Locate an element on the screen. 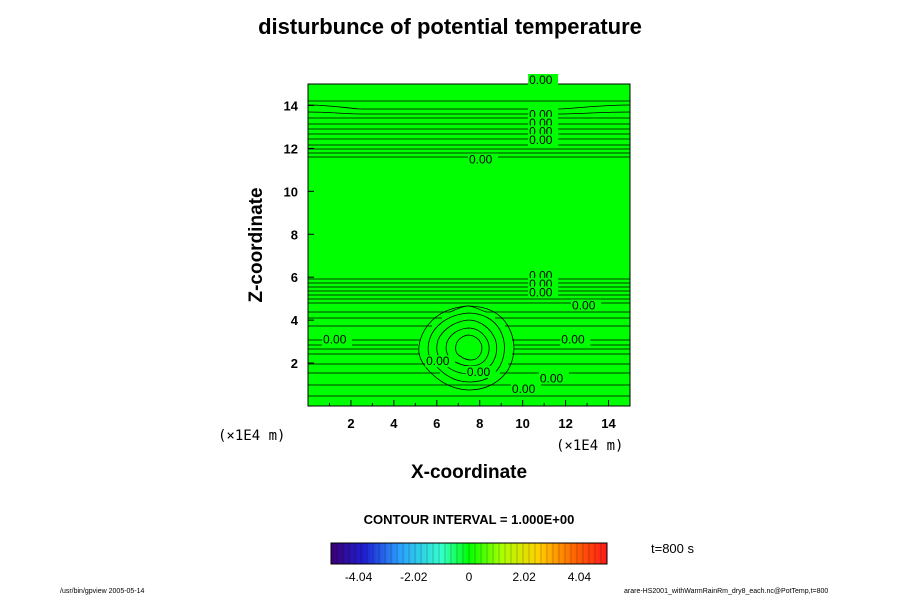  x-unit-label: (×1E4 m) is located at coordinates (589, 446).